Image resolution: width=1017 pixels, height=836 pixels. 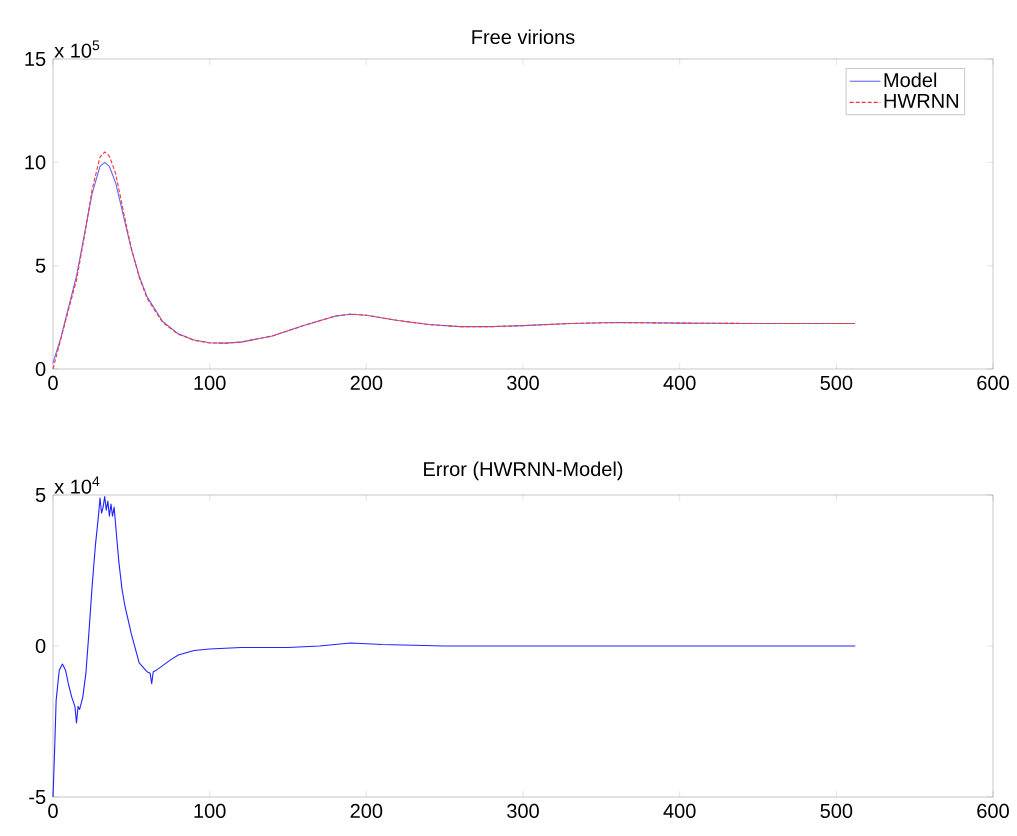 I want to click on legend-label: HWRNN, so click(x=921, y=100).